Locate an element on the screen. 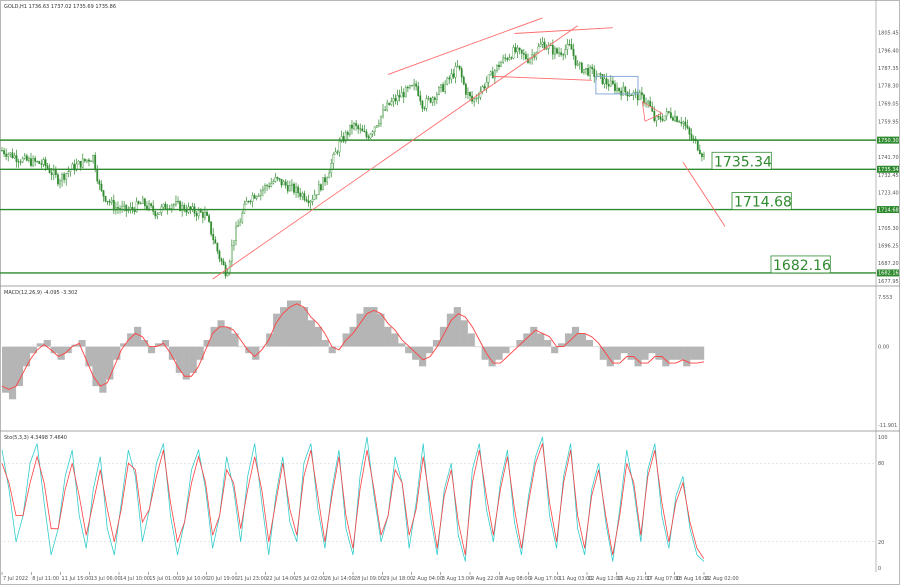 Image resolution: width=900 pixels, height=585 pixels. macd-signal-line is located at coordinates (353, 346).